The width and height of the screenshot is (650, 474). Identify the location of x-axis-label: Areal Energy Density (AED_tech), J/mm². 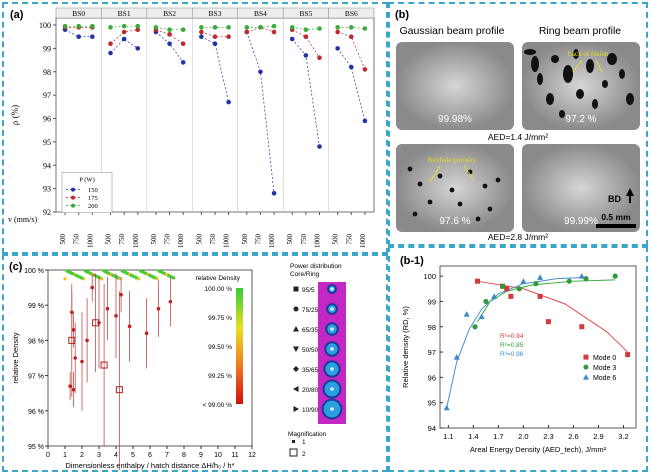
(538, 449).